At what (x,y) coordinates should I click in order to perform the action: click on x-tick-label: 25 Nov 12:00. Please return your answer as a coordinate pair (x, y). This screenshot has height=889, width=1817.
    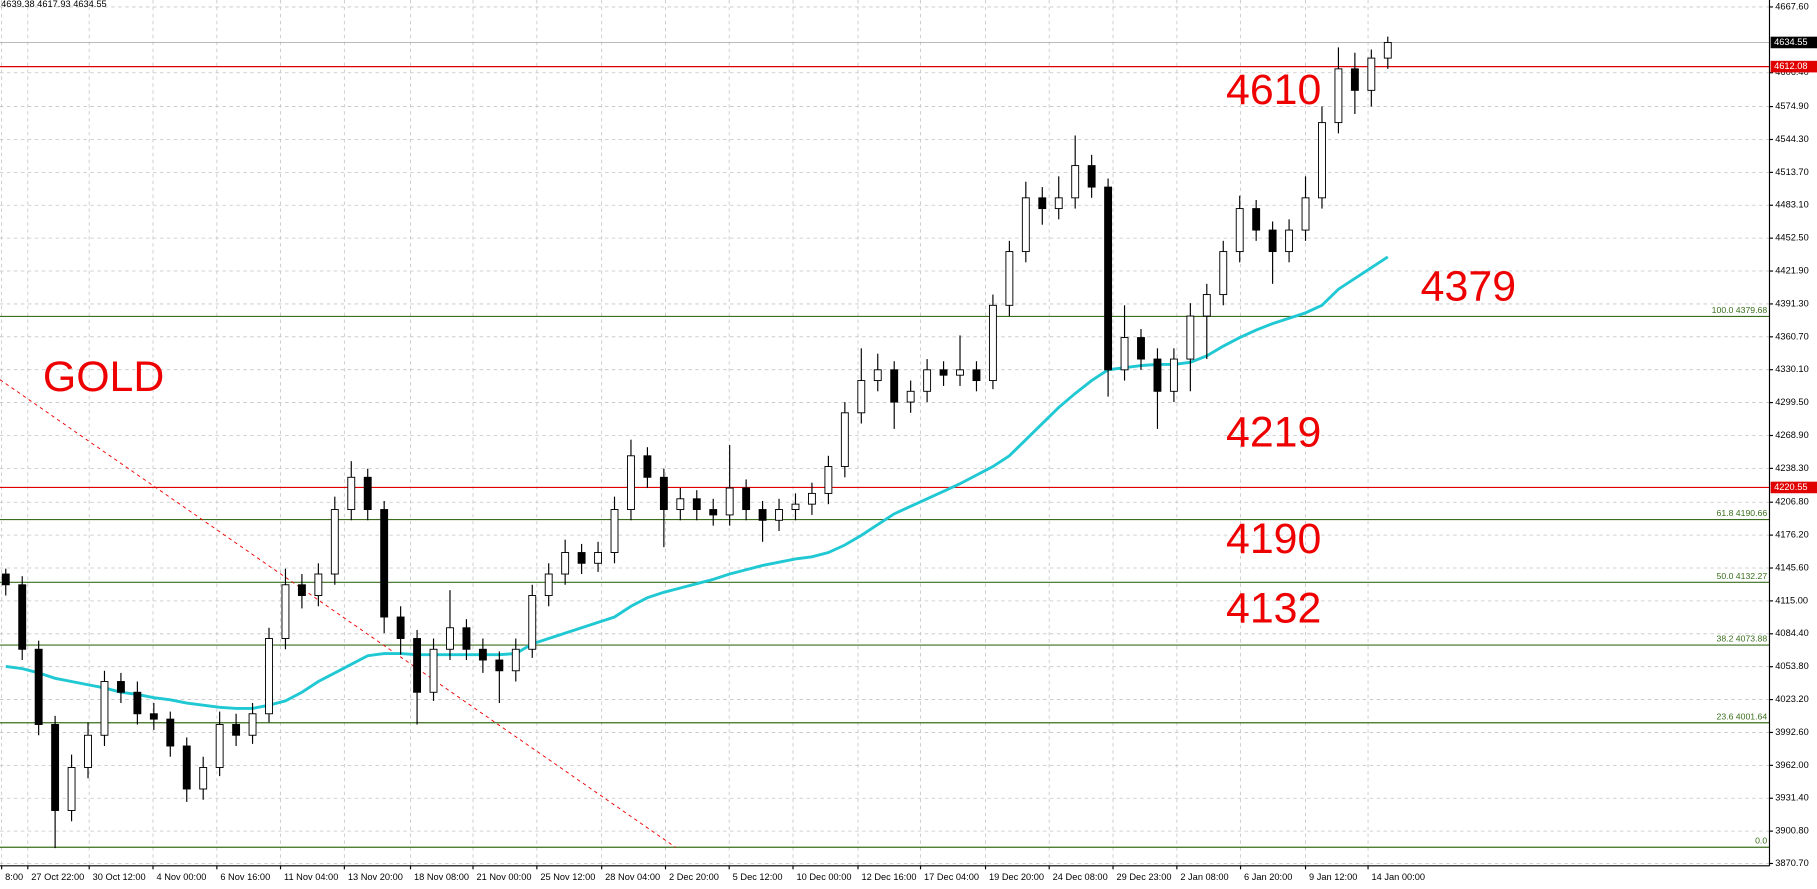
    Looking at the image, I should click on (567, 877).